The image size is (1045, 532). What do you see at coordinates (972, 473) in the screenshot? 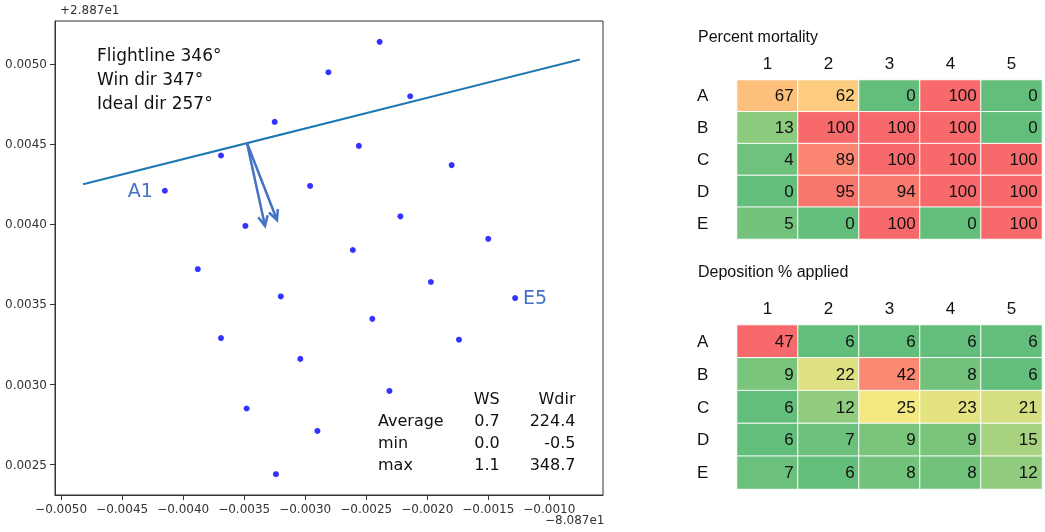
I see `data-label: 8` at bounding box center [972, 473].